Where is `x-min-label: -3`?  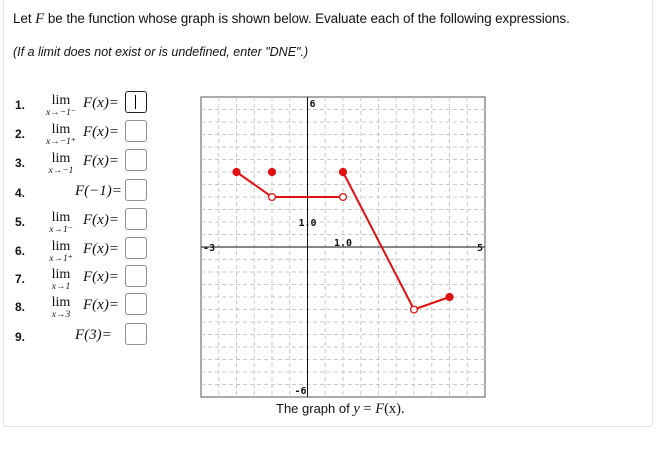
x-min-label: -3 is located at coordinates (209, 248).